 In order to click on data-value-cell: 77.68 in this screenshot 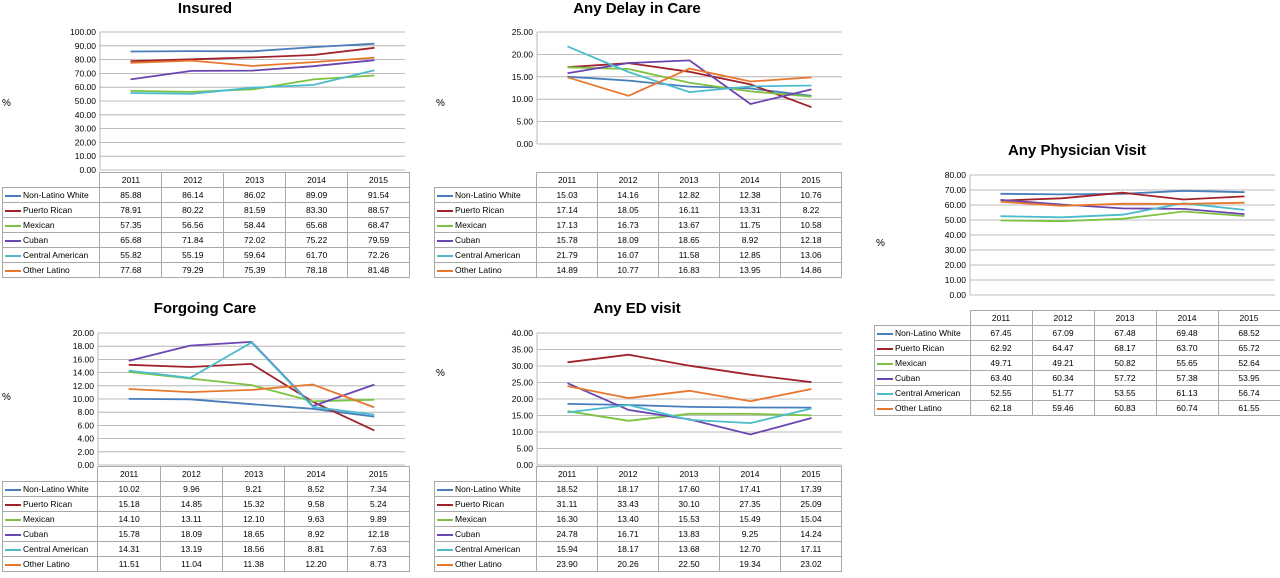, I will do `click(131, 270)`.